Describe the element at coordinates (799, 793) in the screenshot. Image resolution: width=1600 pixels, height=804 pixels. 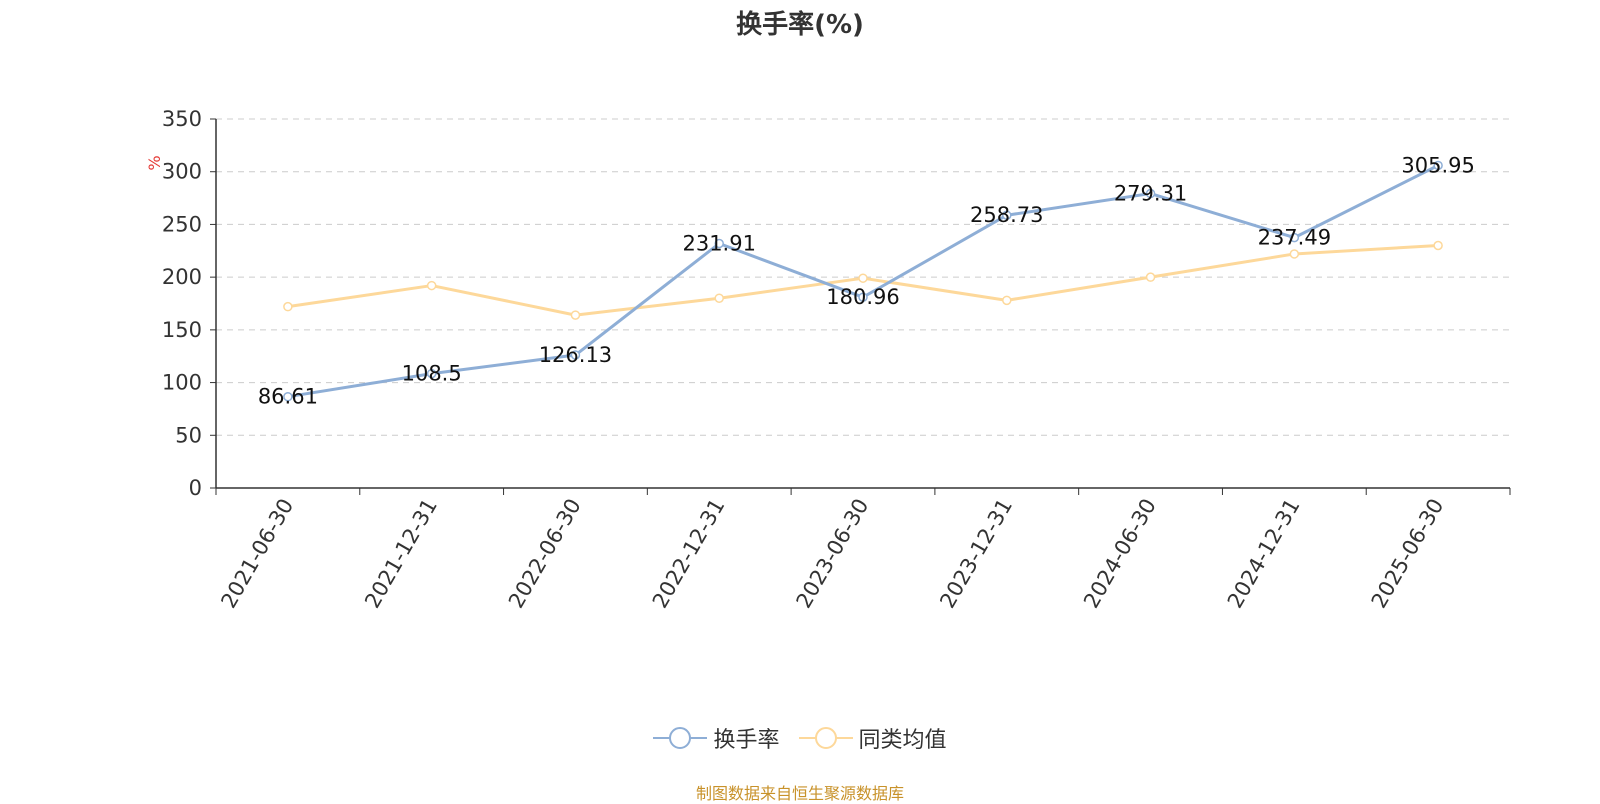
I see `source-note: 制图数据来自恒生聚源数据库` at that location.